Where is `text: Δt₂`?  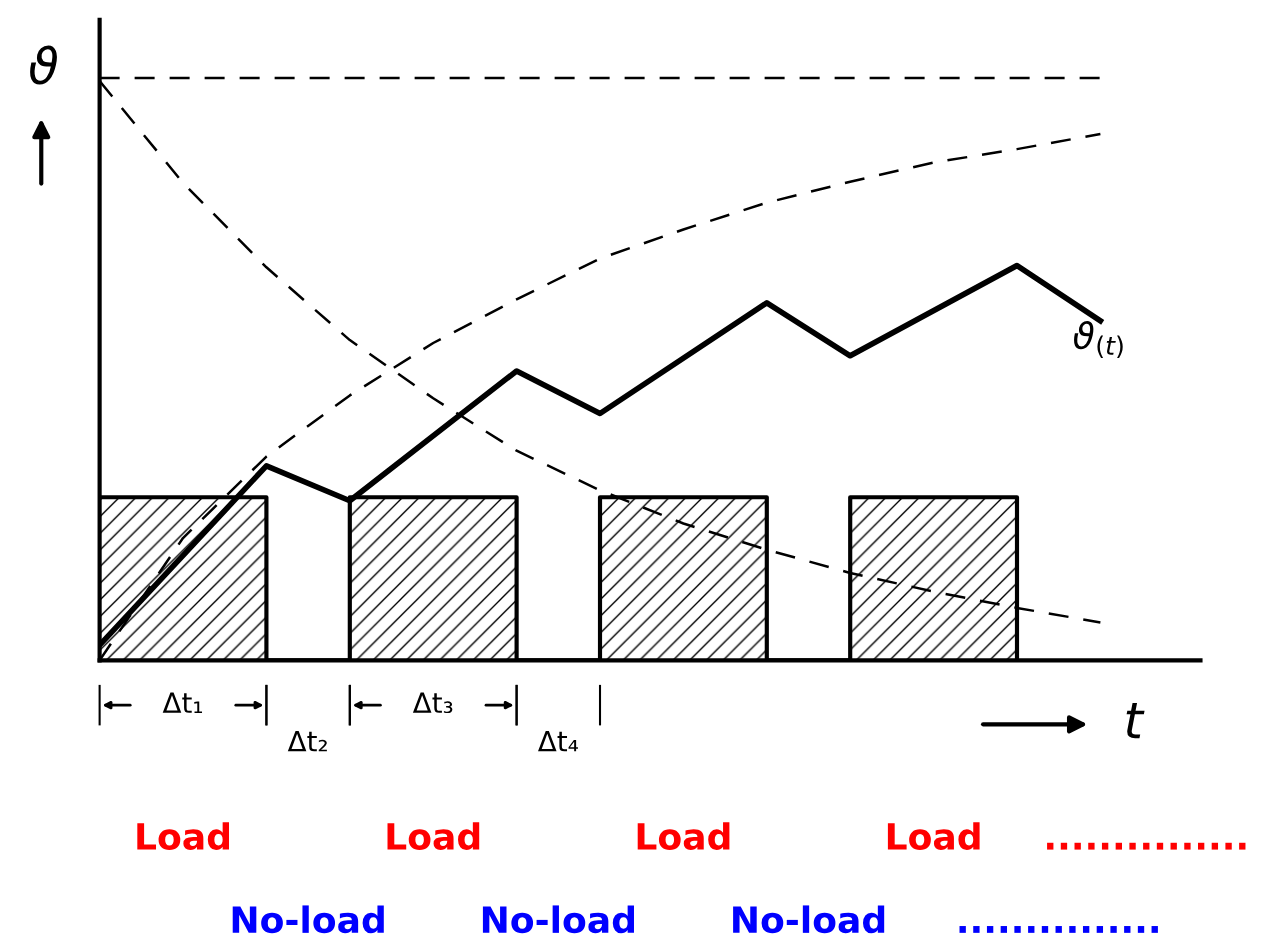
text: Δt₂ is located at coordinates (307, 741).